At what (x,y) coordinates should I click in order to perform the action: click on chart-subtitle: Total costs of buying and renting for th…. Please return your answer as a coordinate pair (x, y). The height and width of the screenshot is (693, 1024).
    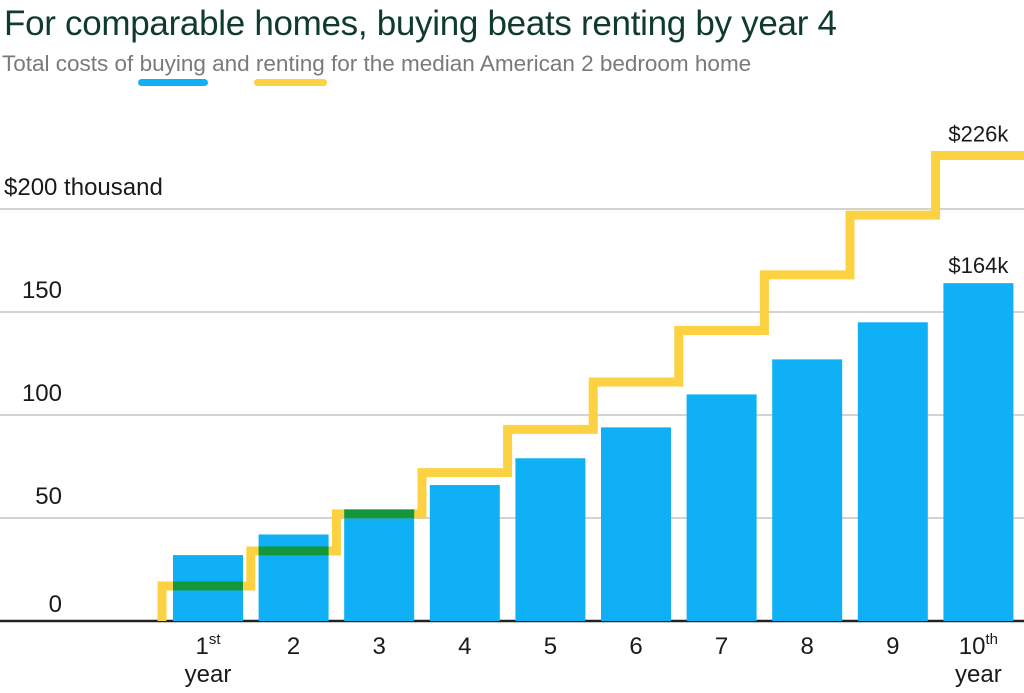
    Looking at the image, I should click on (377, 68).